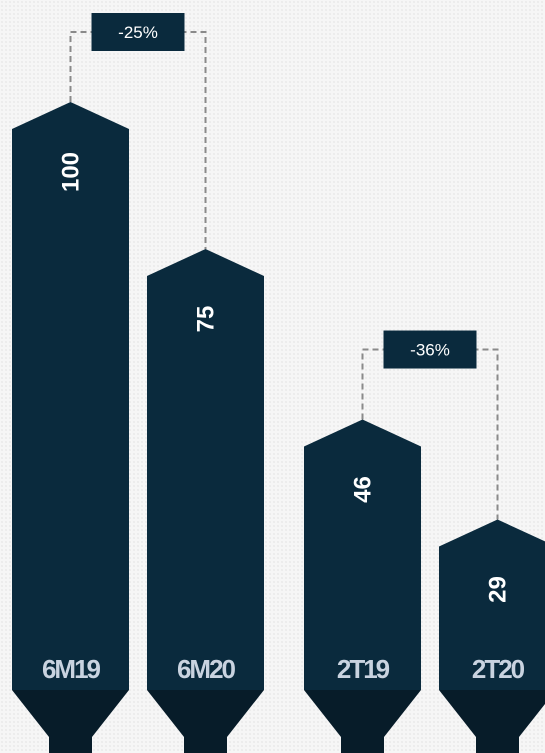  I want to click on category-label: 6M20, so click(206, 669).